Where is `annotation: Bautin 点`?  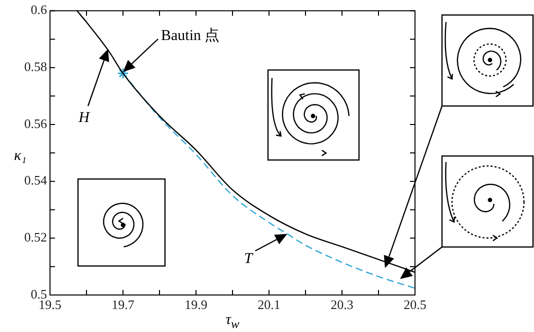
annotation: Bautin 点 is located at coordinates (191, 36).